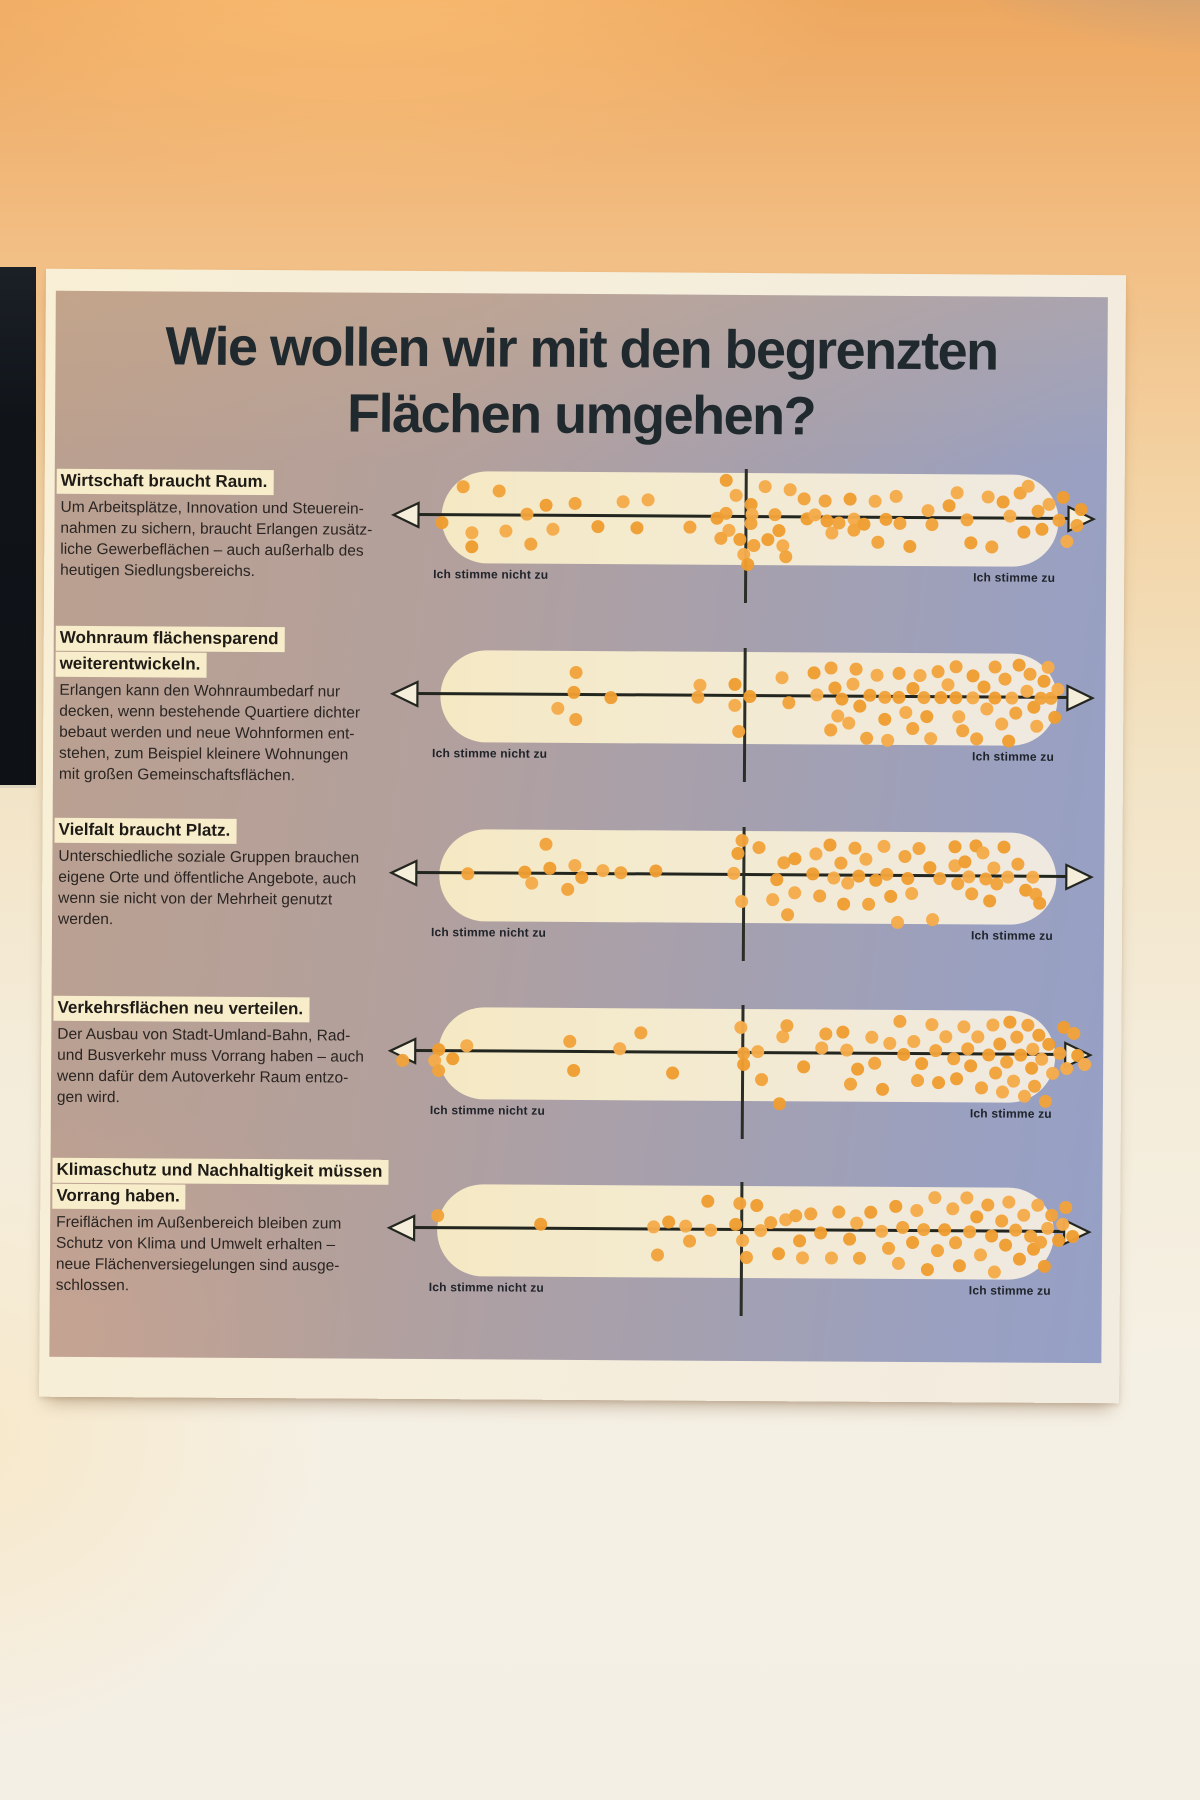 The height and width of the screenshot is (1800, 1200). I want to click on body-line: Schutz von Klima und Umwelt erhalten –, so click(196, 1244).